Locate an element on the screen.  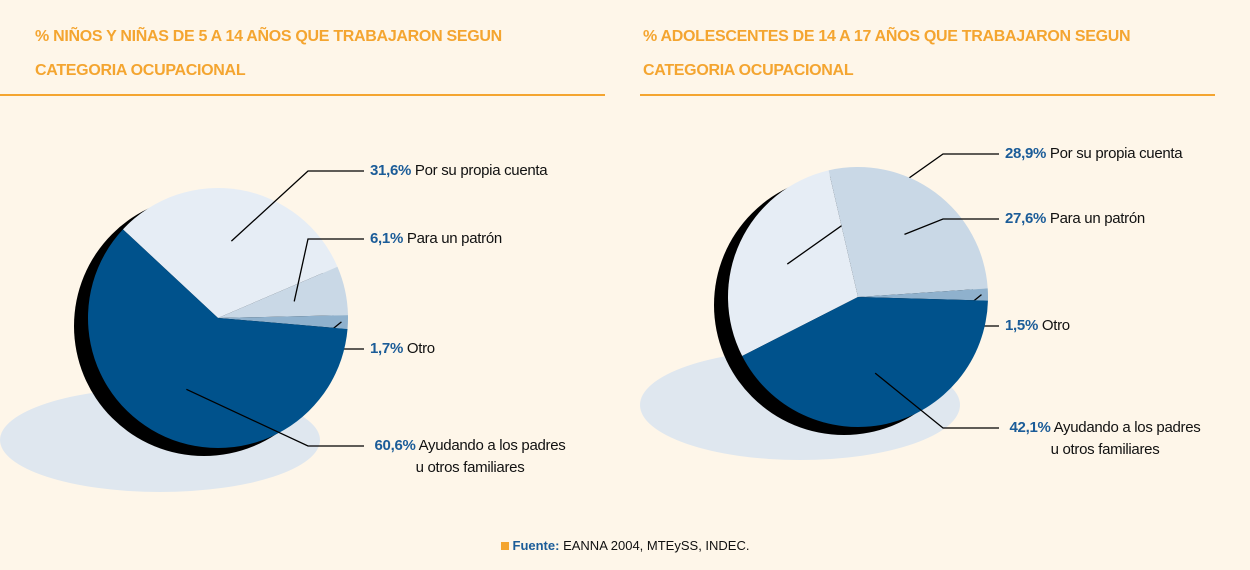
value-label: 1,5% is located at coordinates (1021, 325).